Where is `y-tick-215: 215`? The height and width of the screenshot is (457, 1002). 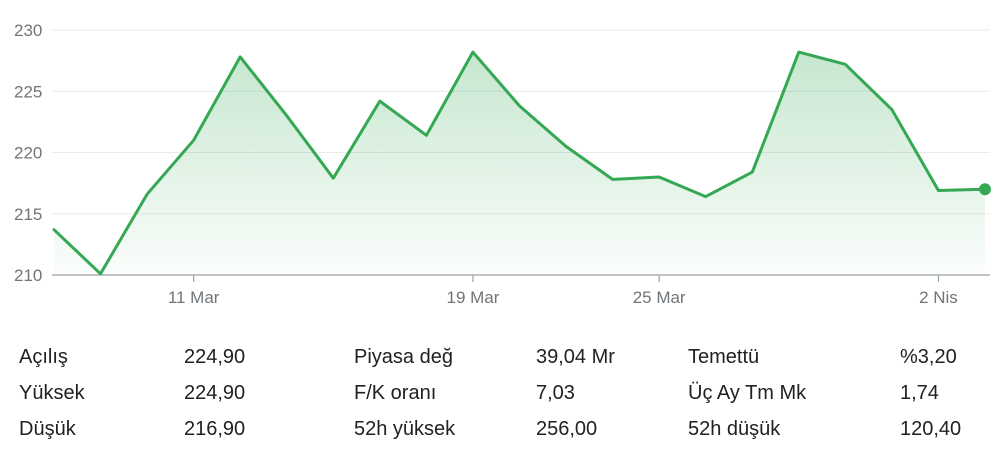
y-tick-215: 215 is located at coordinates (28, 214).